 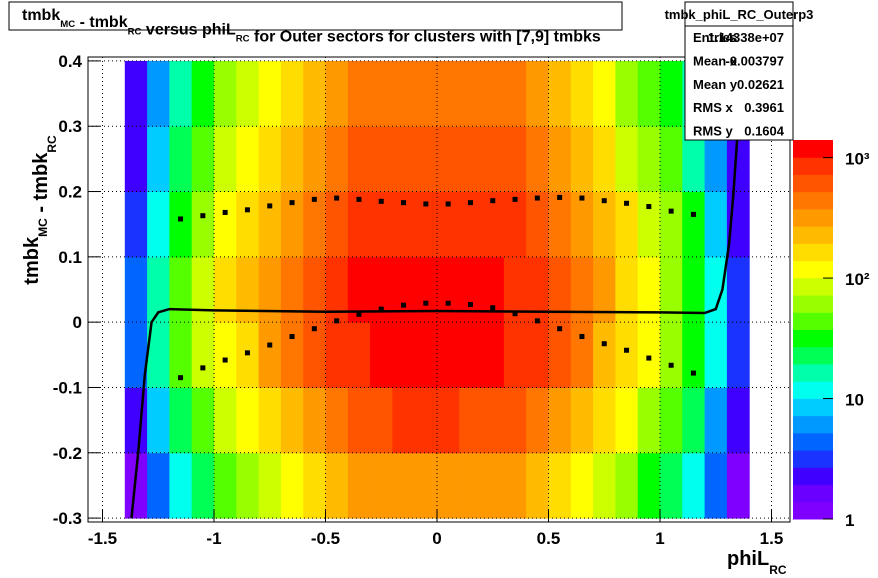 What do you see at coordinates (857, 159) in the screenshot?
I see `z-tick-label: 10³` at bounding box center [857, 159].